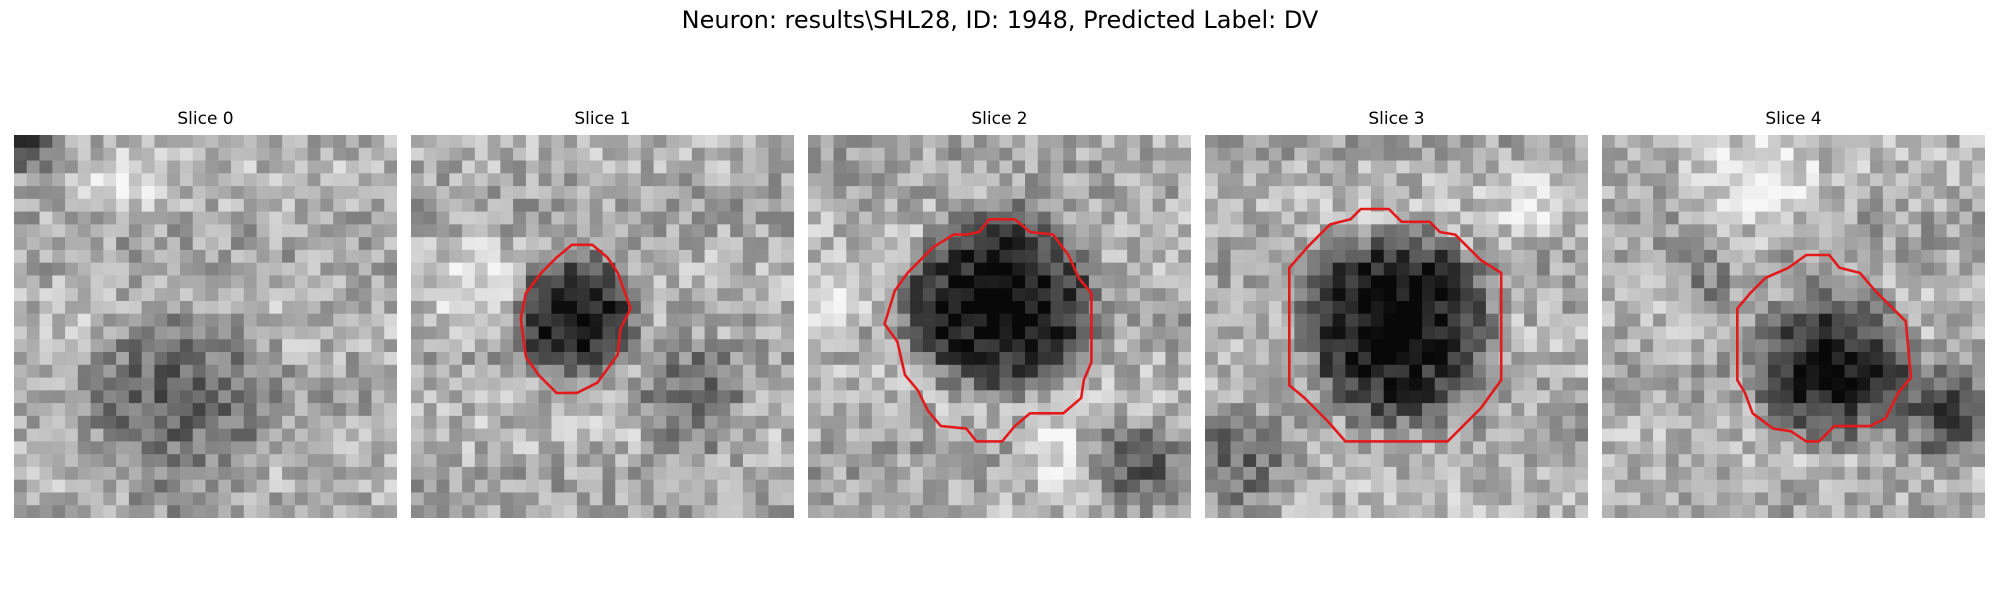 The width and height of the screenshot is (2000, 600). I want to click on slice-title: Slice 2, so click(999, 119).